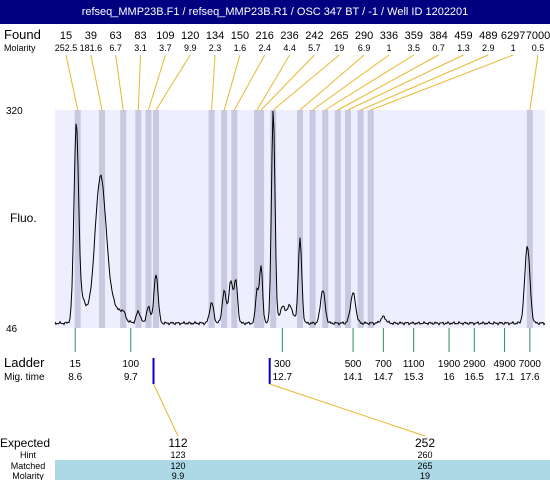 Image resolution: width=550 pixels, height=480 pixels. Describe the element at coordinates (28, 475) in the screenshot. I see `molarity-bottom-label: Molarity` at that location.